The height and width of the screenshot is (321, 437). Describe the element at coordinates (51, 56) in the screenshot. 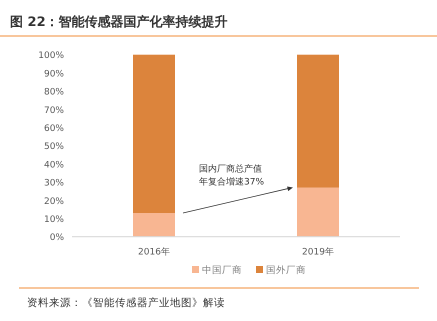

I see `y-tick-label: 100%` at that location.